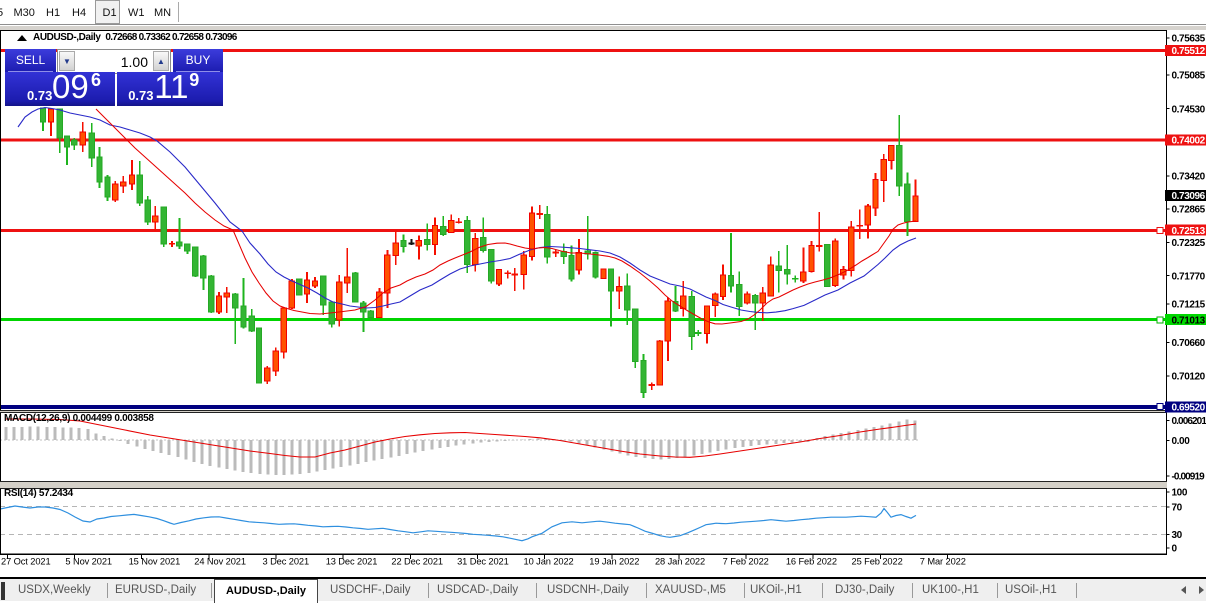  I want to click on svg-text: RSI(14) 57.2434, so click(39, 493).